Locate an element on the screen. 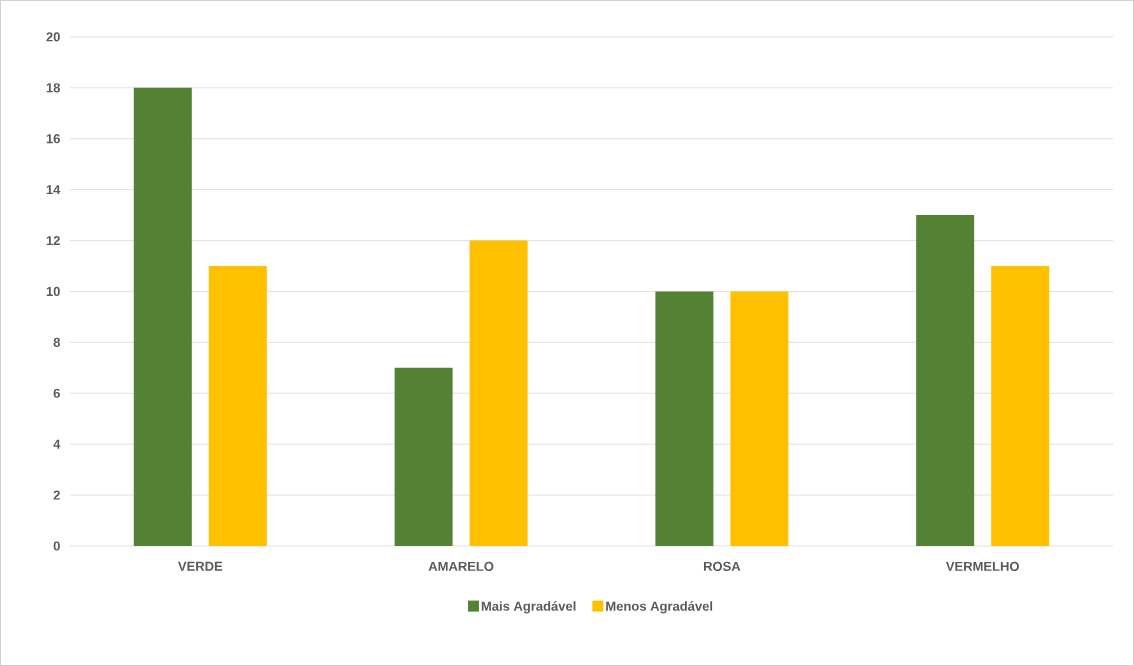  y-tick-label: 4 is located at coordinates (57, 444).